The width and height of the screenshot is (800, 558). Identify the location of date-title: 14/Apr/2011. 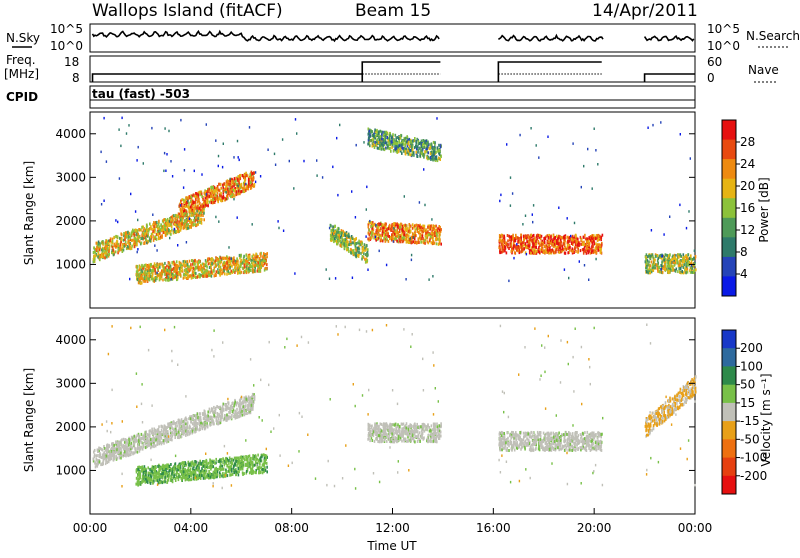
(645, 11).